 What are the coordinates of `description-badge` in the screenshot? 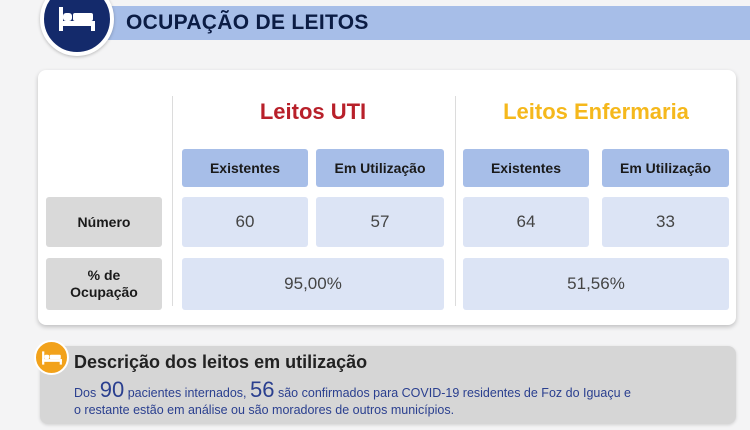 It's located at (51, 357).